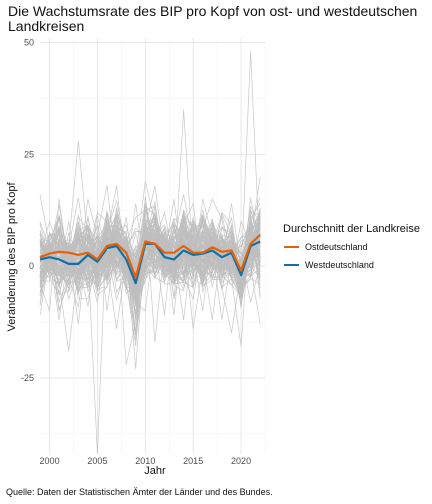 The height and width of the screenshot is (504, 432). What do you see at coordinates (193, 461) in the screenshot?
I see `x-tick-label: 2015` at bounding box center [193, 461].